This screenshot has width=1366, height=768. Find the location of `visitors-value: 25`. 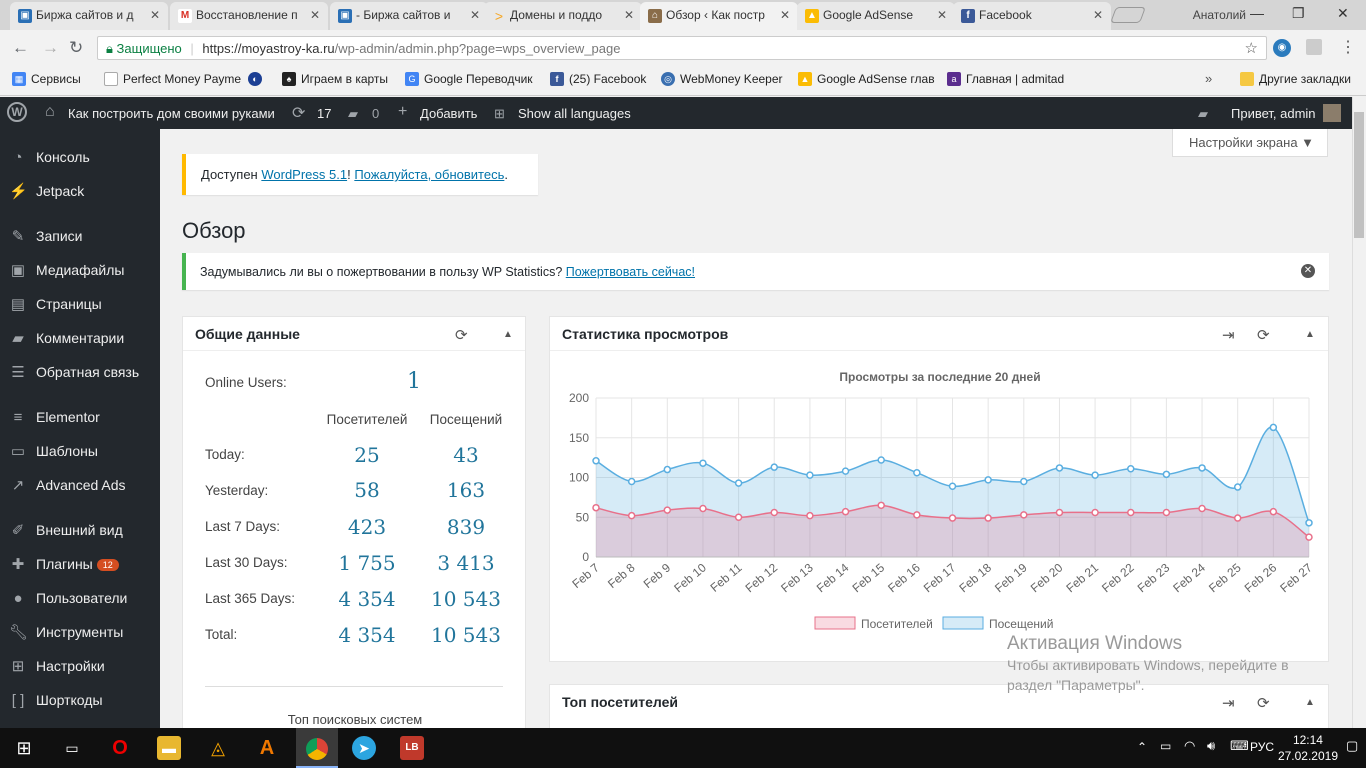

visitors-value: 25 is located at coordinates (367, 455).